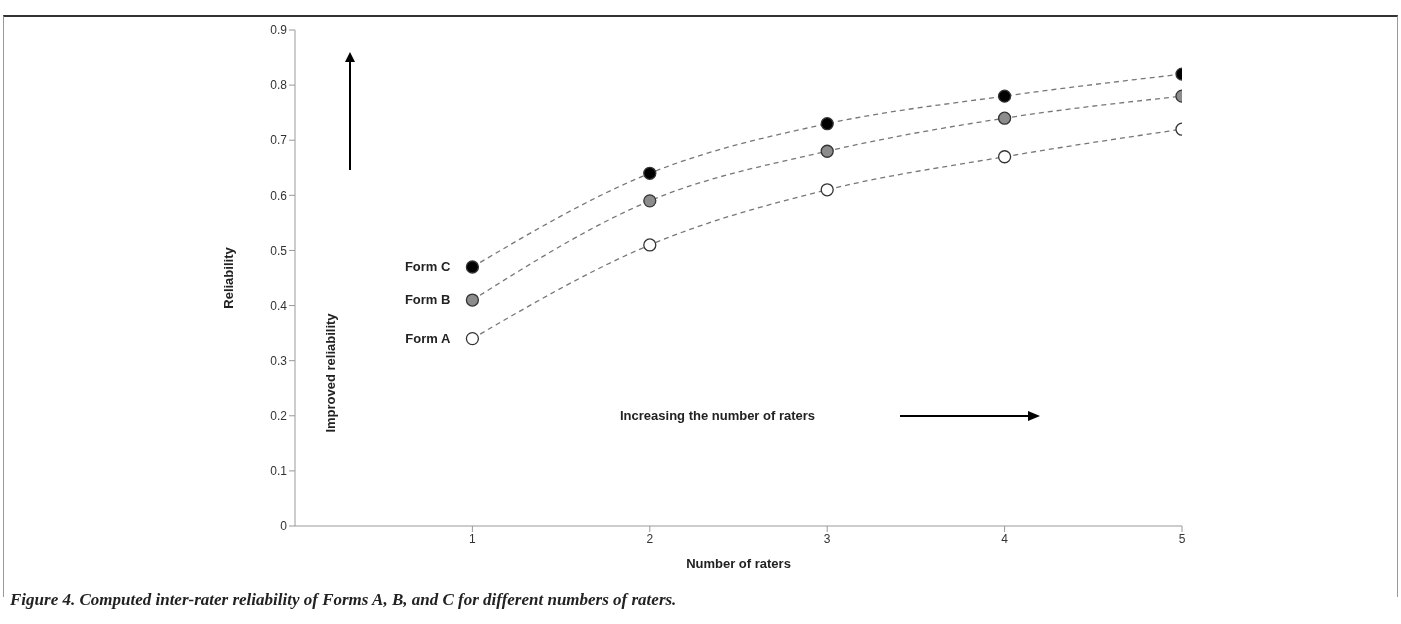  I want to click on y-tick-label: 0.6, so click(279, 195).